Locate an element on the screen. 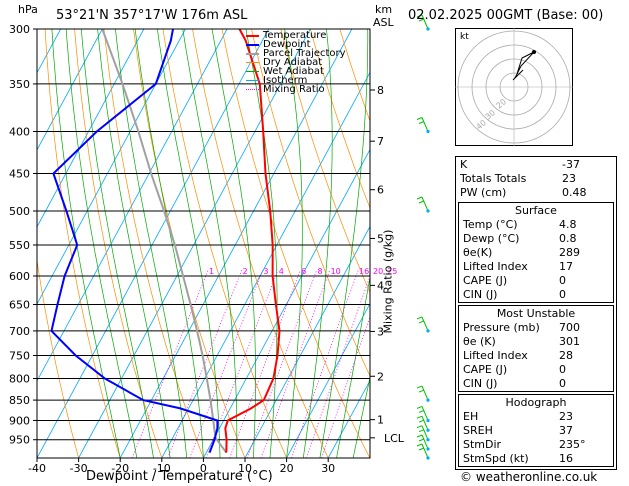 This screenshot has width=629, height=486. index-label: Totals Totals is located at coordinates (493, 178).